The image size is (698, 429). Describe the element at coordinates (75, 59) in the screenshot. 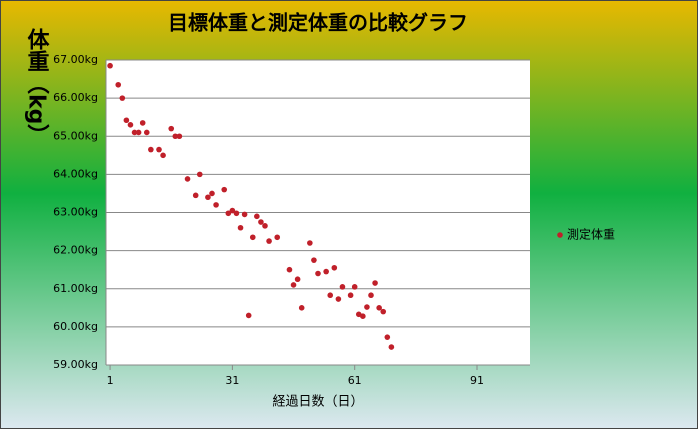

I see `y-tick-label: 67.00kg` at that location.